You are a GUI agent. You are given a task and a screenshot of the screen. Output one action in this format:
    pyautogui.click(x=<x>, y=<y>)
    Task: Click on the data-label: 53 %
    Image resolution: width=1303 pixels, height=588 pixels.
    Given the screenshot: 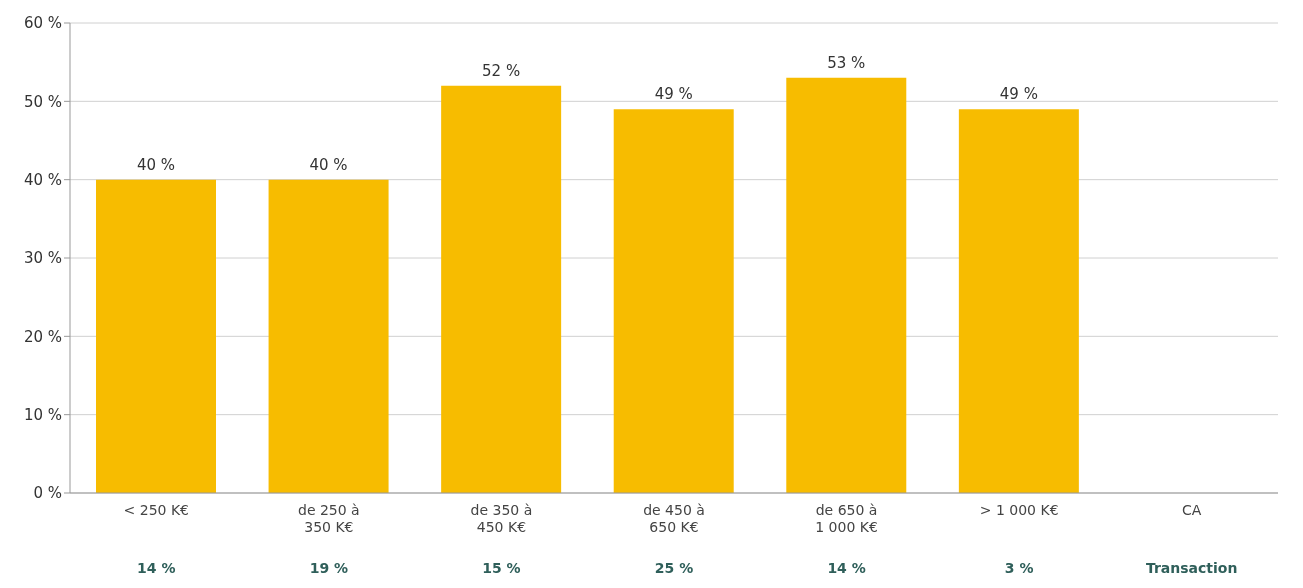 What is the action you would take?
    pyautogui.click(x=846, y=62)
    